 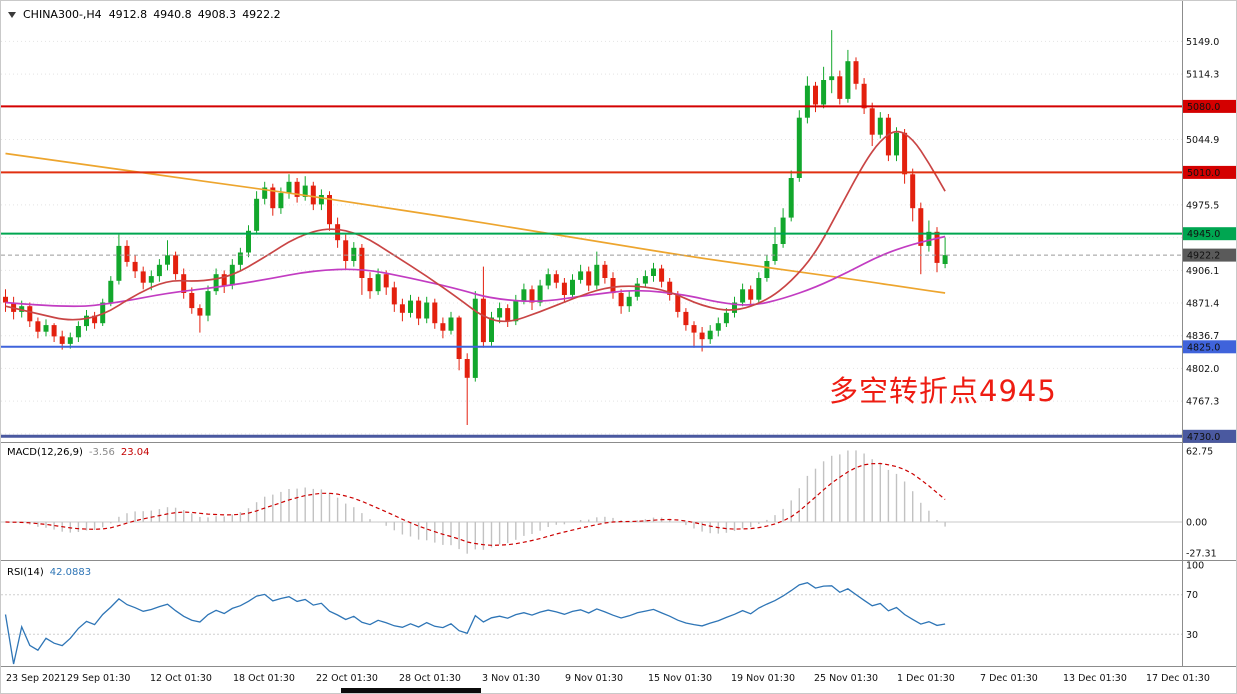 What do you see at coordinates (1178, 678) in the screenshot?
I see `date-label: 17 Dec 01:30` at bounding box center [1178, 678].